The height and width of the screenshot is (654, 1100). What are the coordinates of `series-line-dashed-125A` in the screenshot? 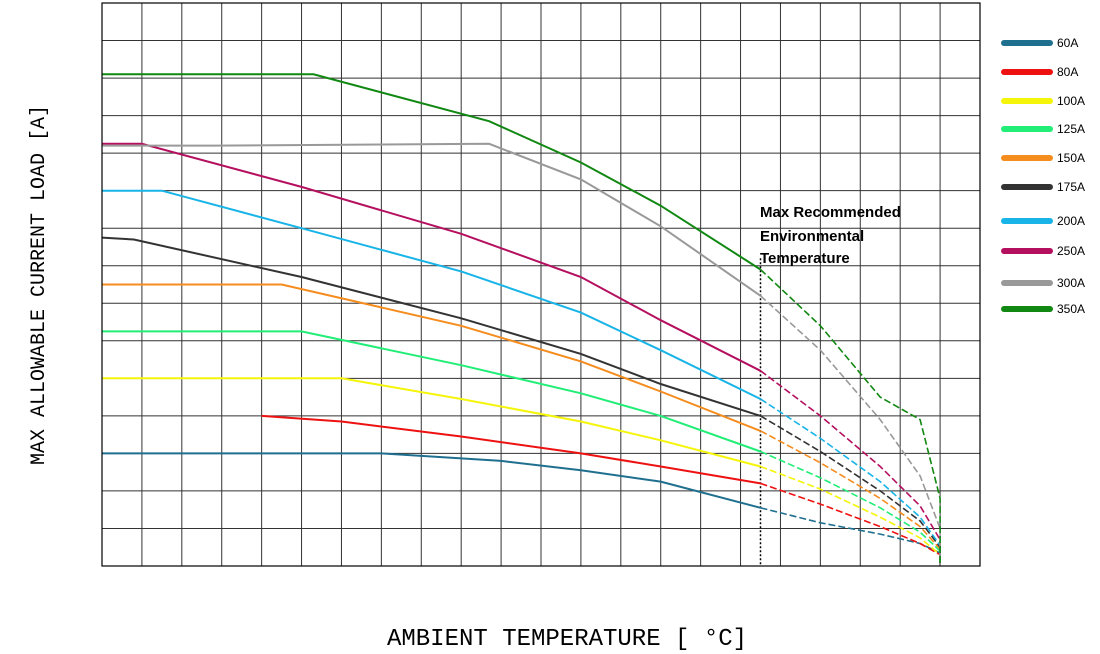 It's located at (850, 508).